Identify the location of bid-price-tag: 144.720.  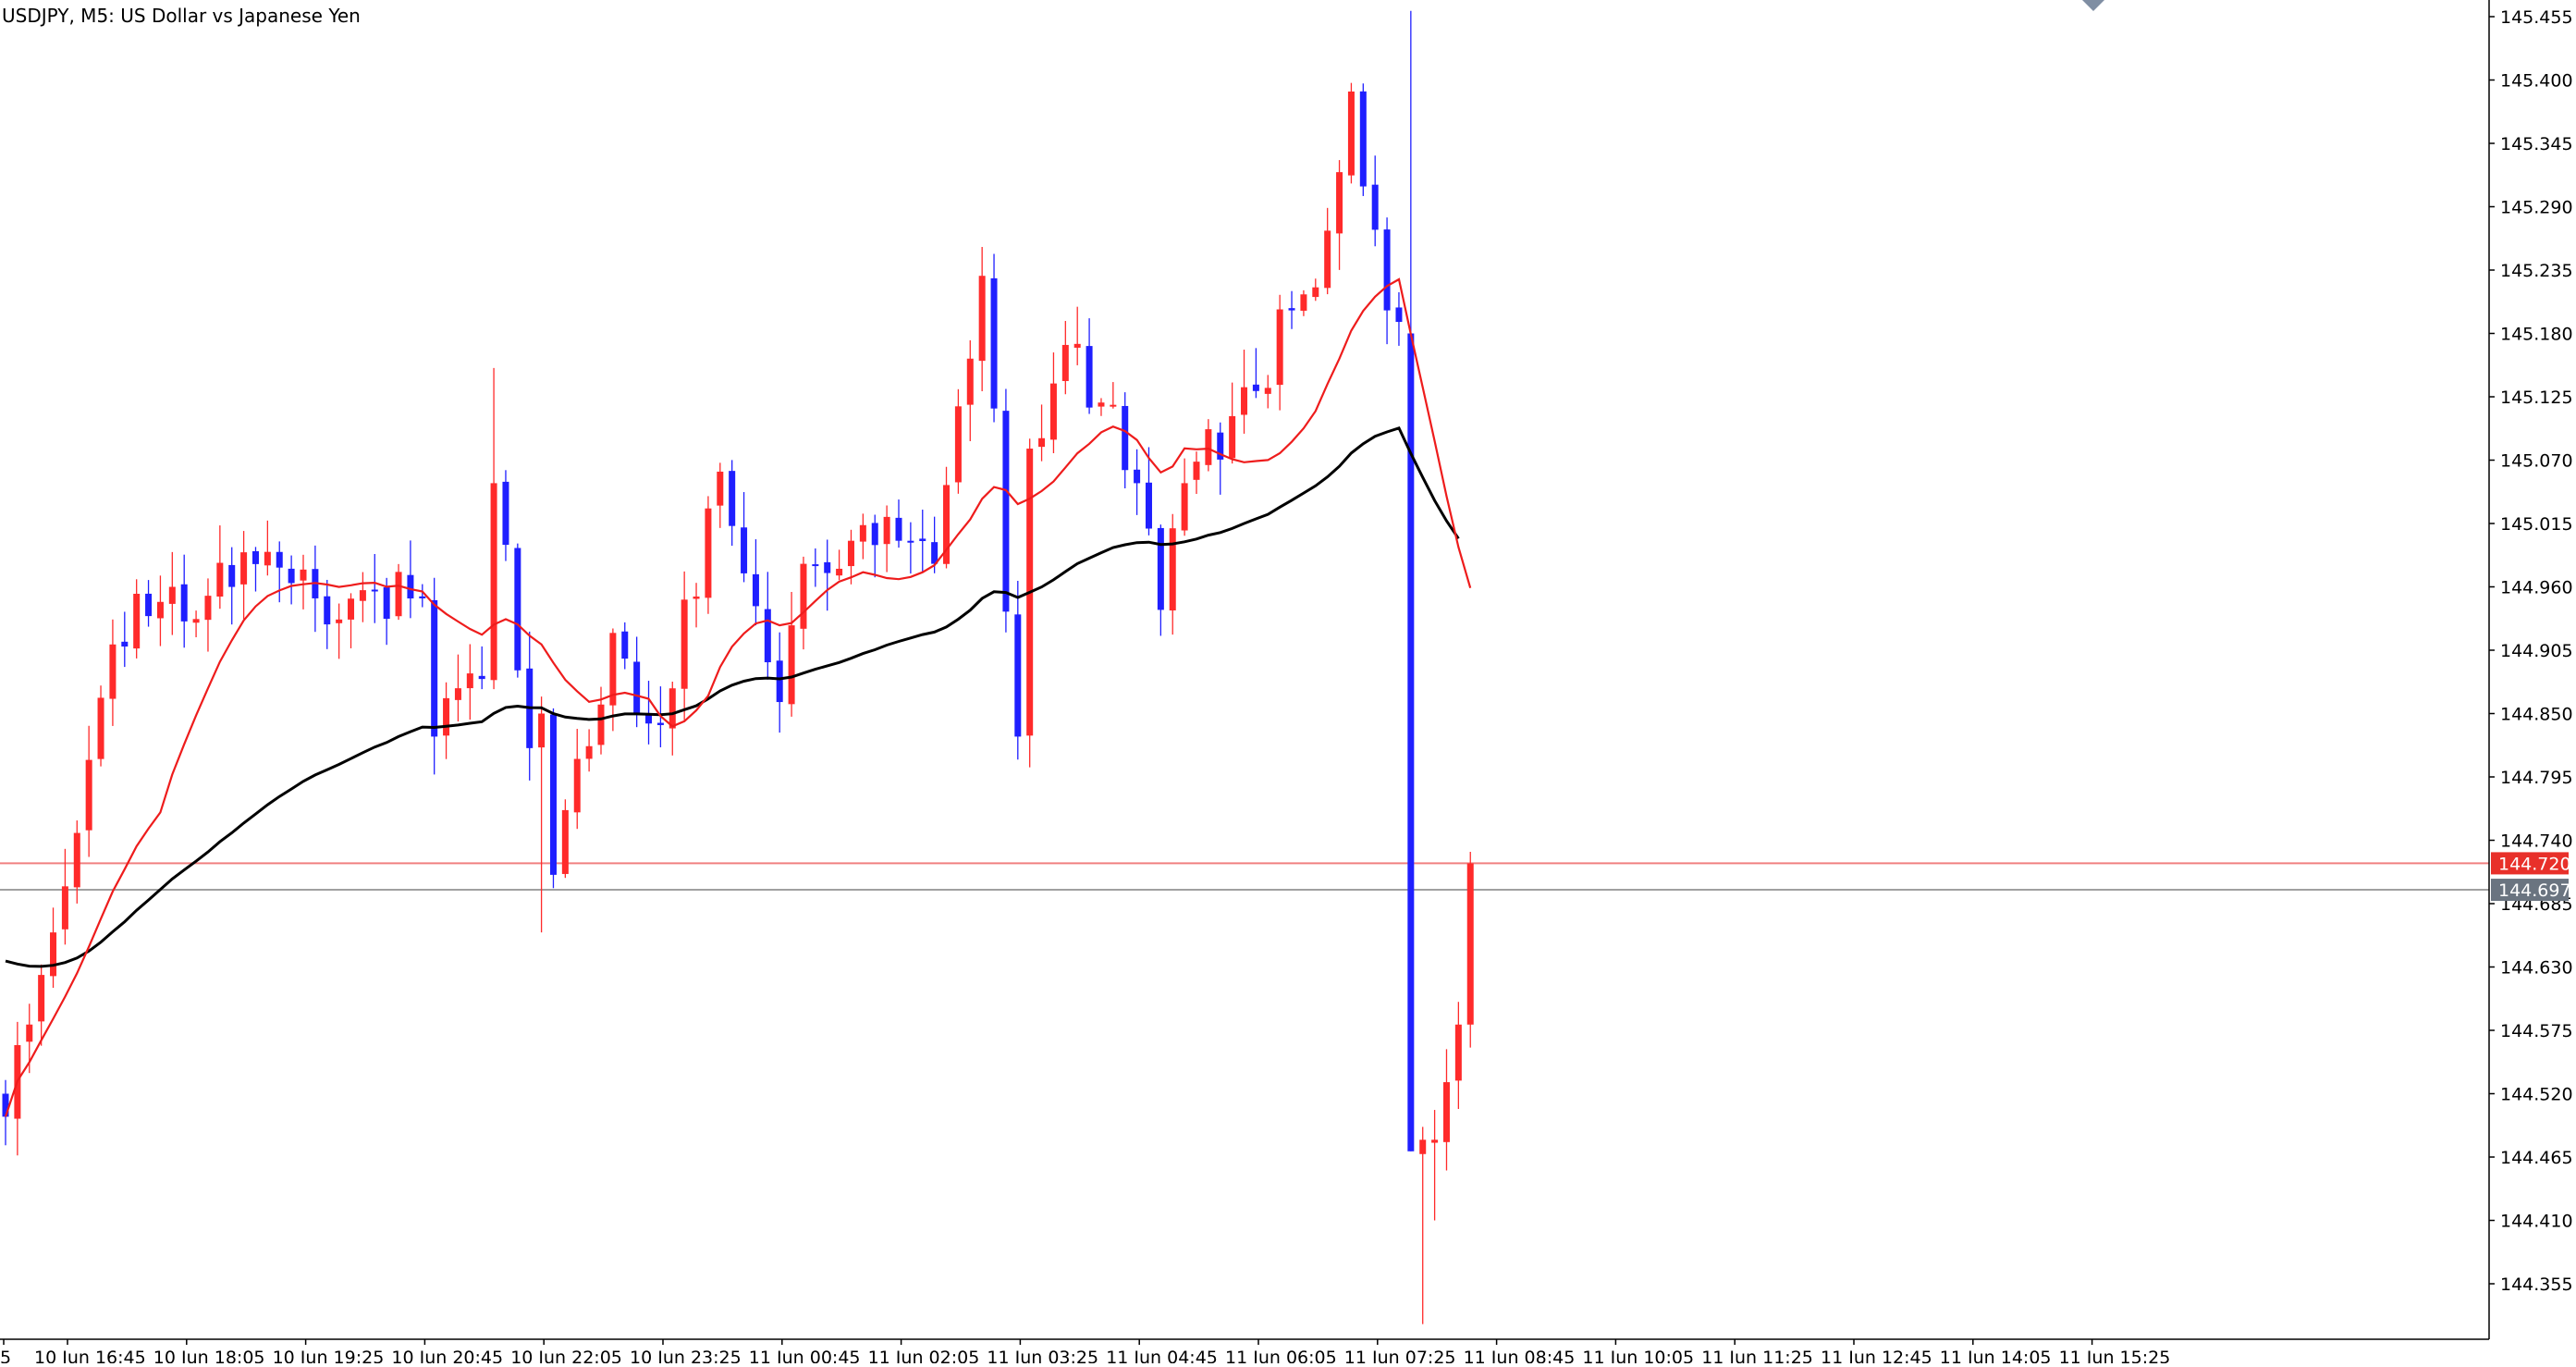
(2531, 863).